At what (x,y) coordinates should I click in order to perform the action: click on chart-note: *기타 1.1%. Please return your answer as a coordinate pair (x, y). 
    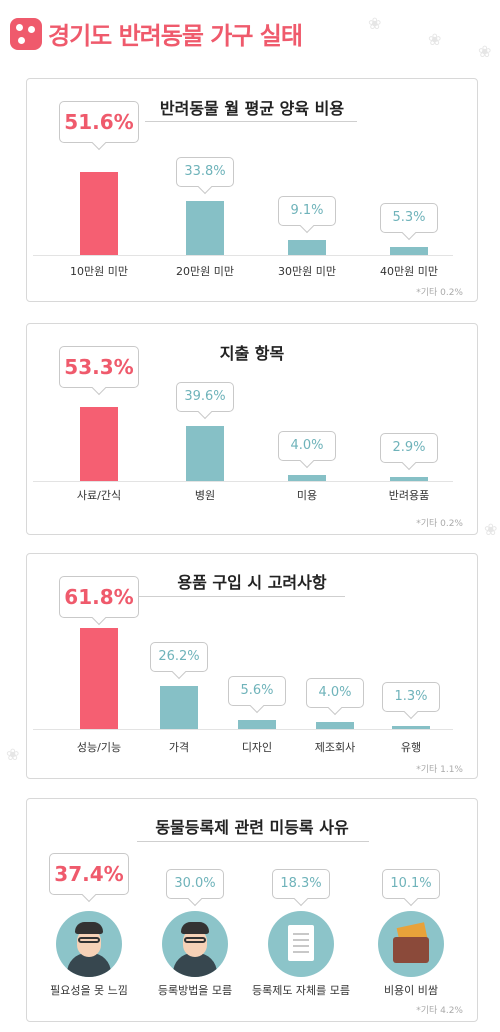
    Looking at the image, I should click on (439, 770).